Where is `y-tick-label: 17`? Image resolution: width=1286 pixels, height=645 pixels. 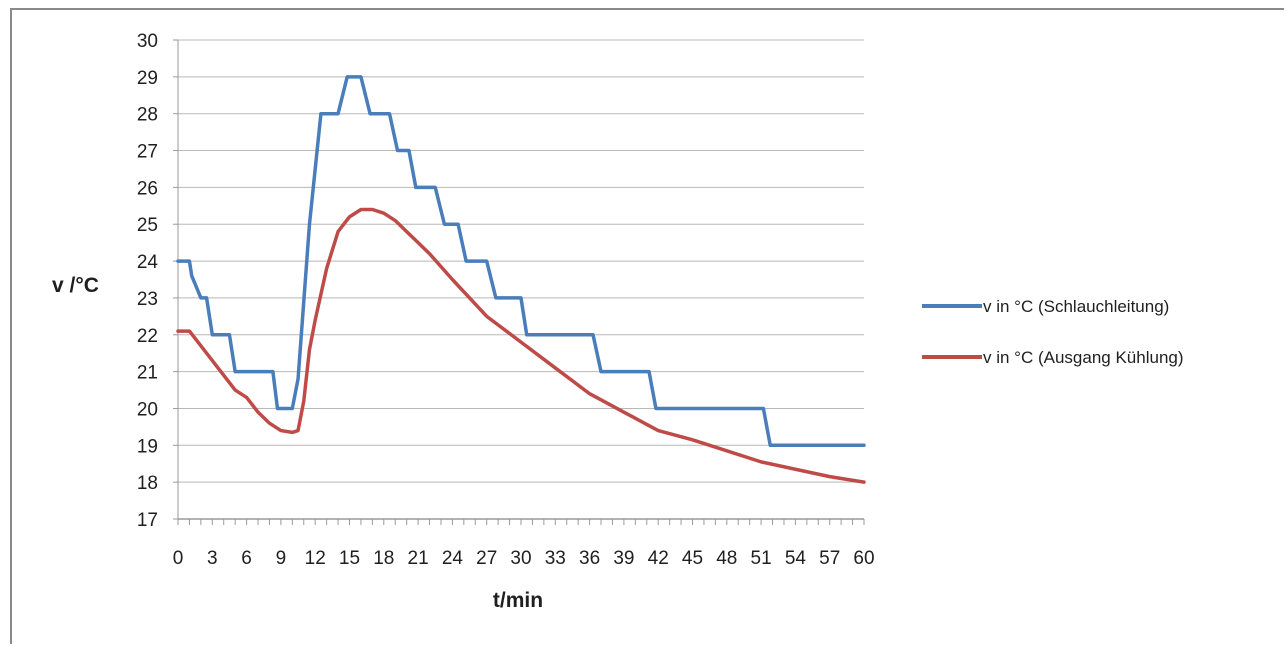
y-tick-label: 17 is located at coordinates (147, 520).